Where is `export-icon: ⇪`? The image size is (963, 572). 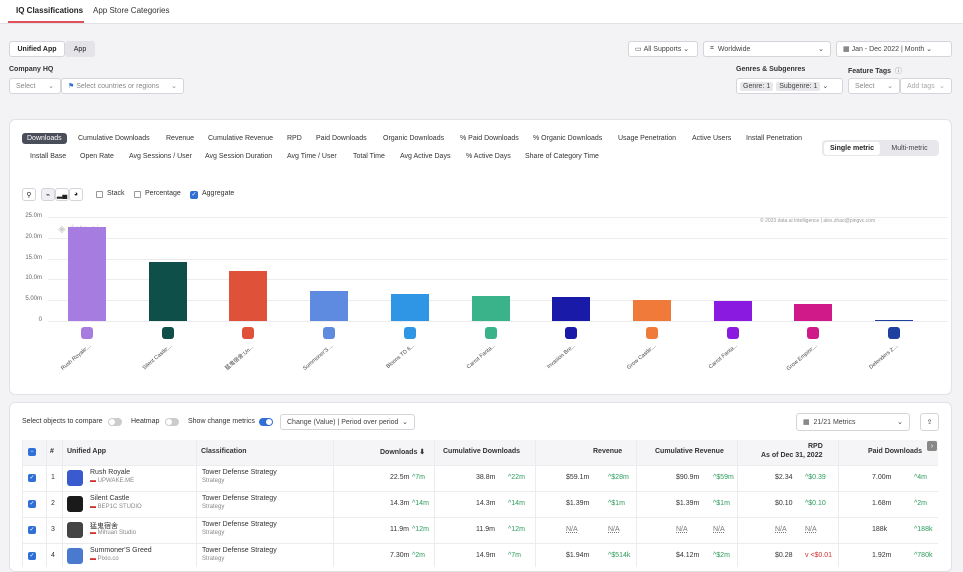
export-icon: ⇪ is located at coordinates (929, 422).